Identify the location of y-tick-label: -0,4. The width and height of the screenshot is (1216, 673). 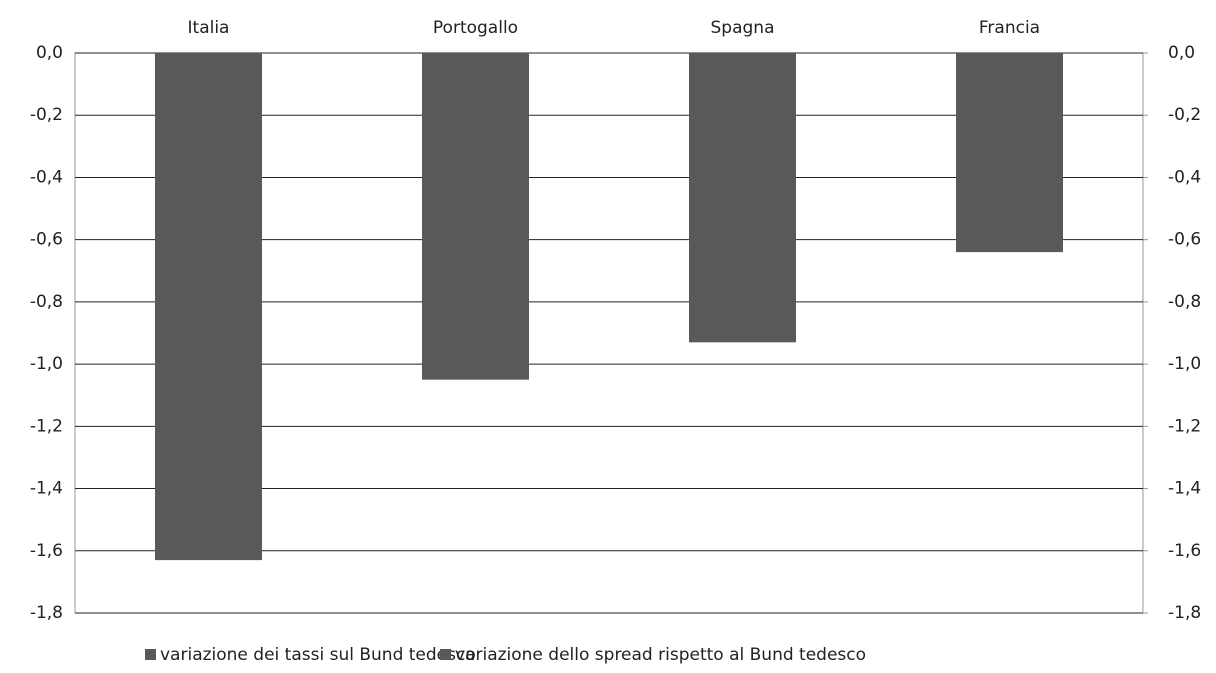
(46, 177).